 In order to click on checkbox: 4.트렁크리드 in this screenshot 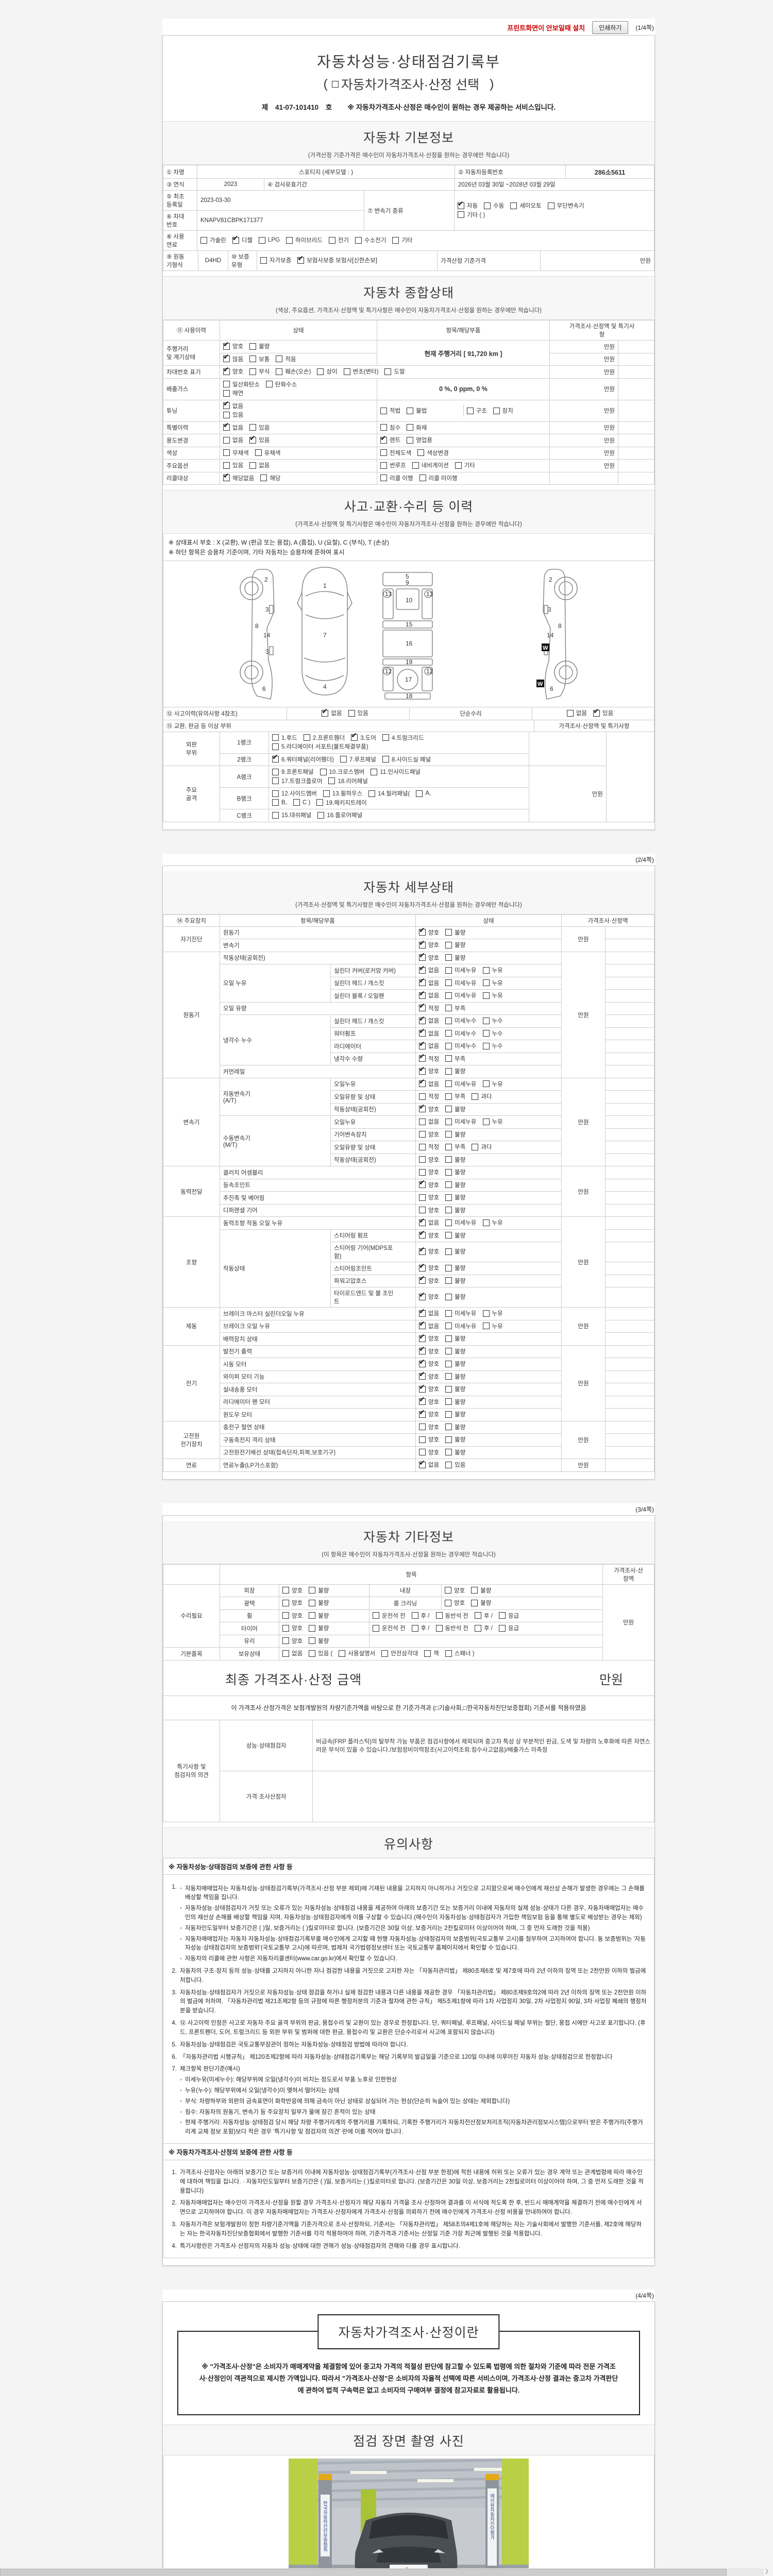, I will do `click(403, 738)`.